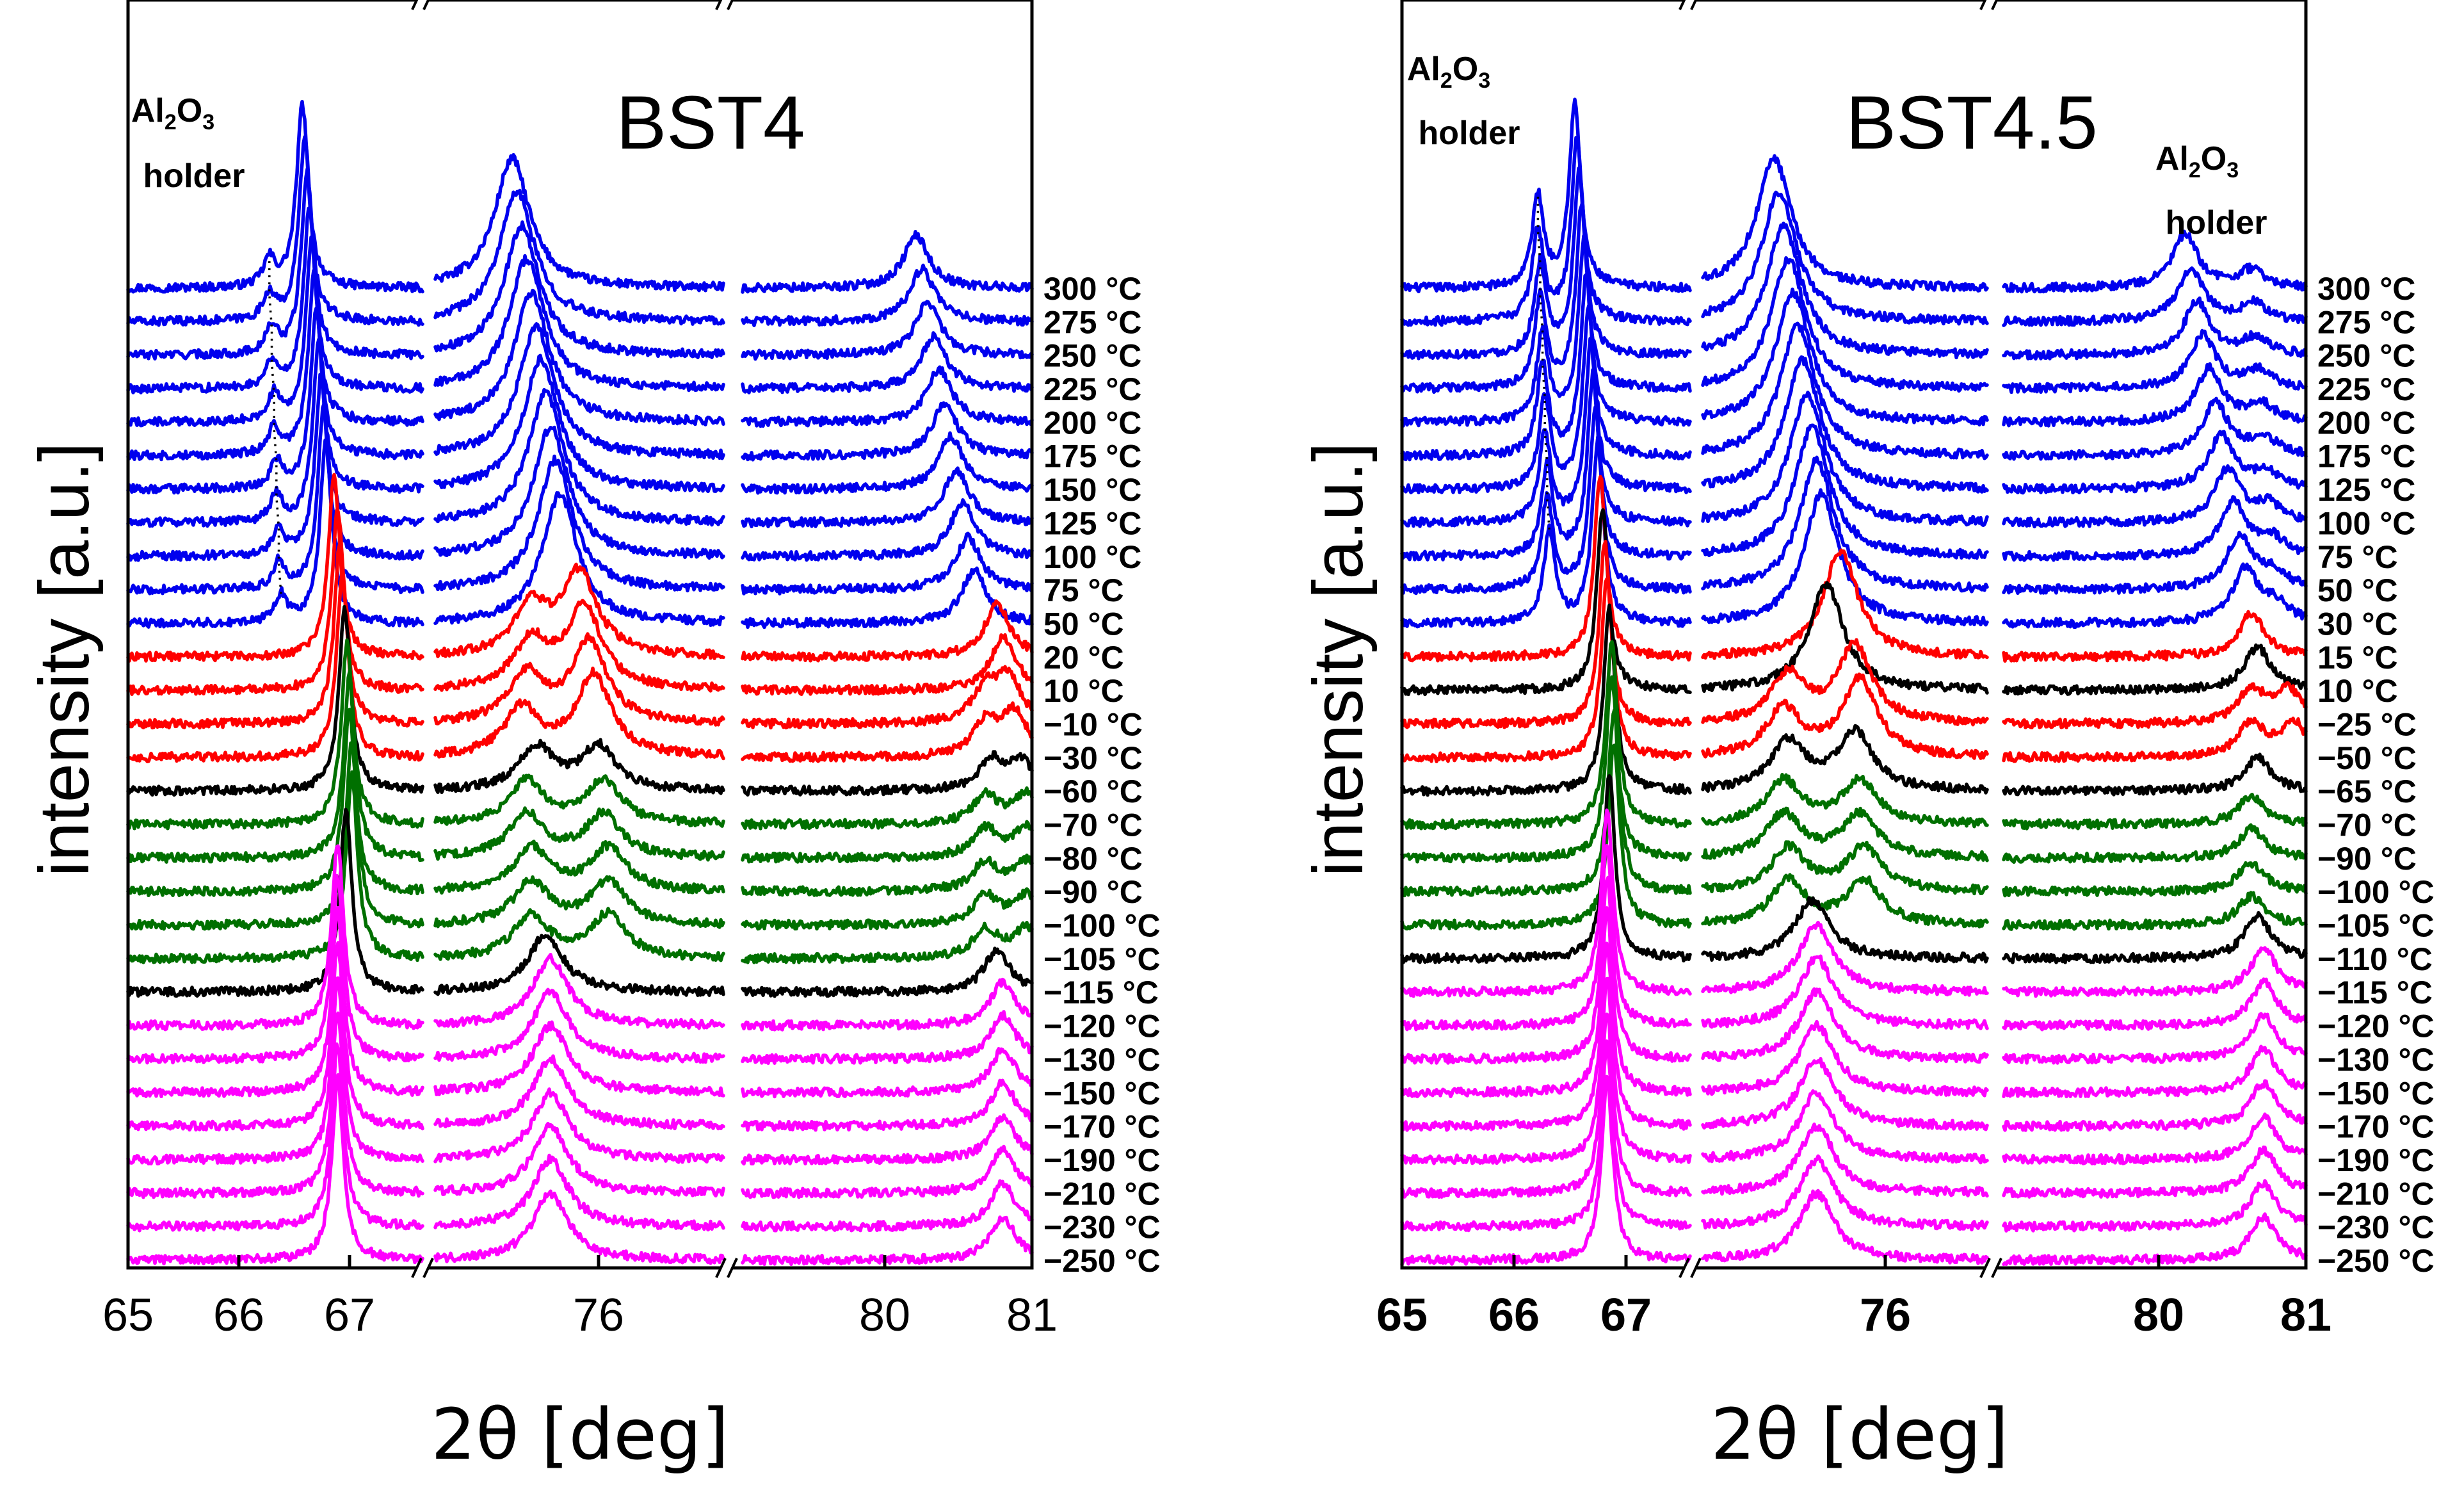 This screenshot has width=2464, height=1492. What do you see at coordinates (2232, 170) in the screenshot?
I see `annotation-subscript: 3` at bounding box center [2232, 170].